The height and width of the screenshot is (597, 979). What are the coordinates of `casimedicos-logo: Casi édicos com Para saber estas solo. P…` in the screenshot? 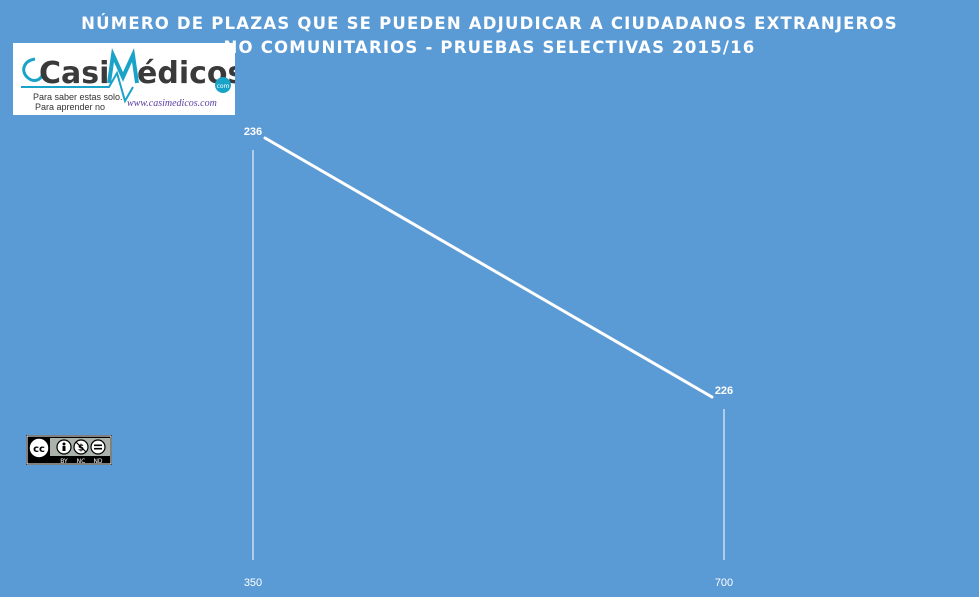 It's located at (124, 79).